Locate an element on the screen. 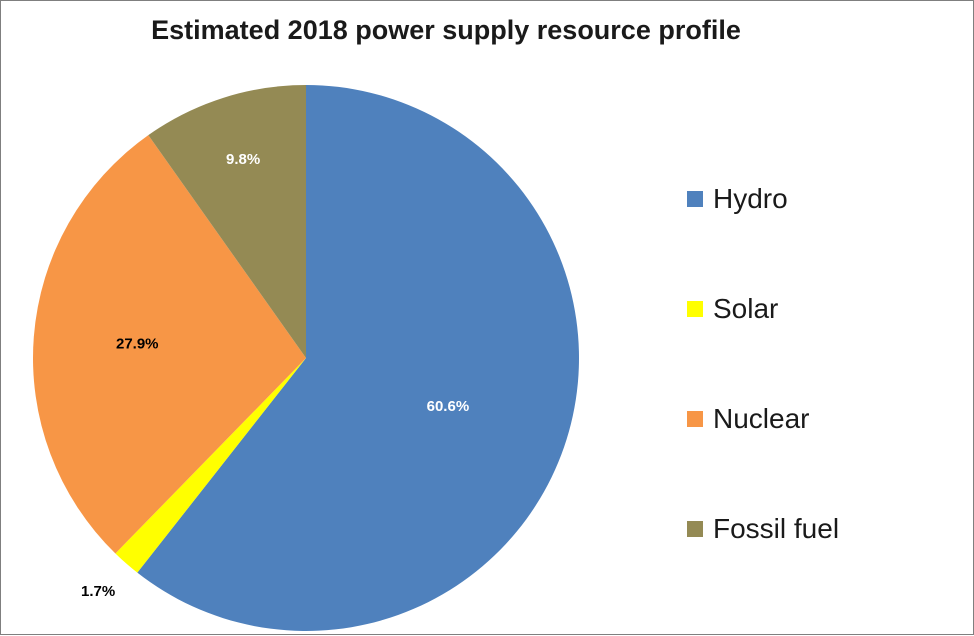  legend-label-solar: Solar is located at coordinates (746, 308).